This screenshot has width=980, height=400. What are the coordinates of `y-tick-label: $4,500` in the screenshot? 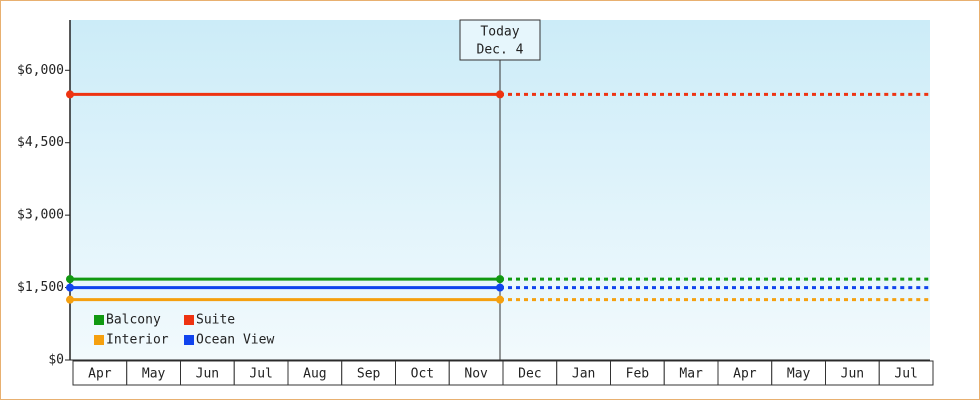 It's located at (40, 142).